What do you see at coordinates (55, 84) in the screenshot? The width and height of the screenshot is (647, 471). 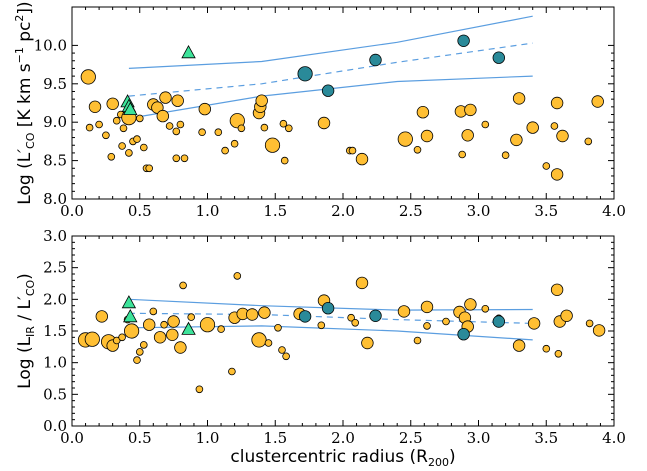 I see `y-tick-label: 9.5` at bounding box center [55, 84].